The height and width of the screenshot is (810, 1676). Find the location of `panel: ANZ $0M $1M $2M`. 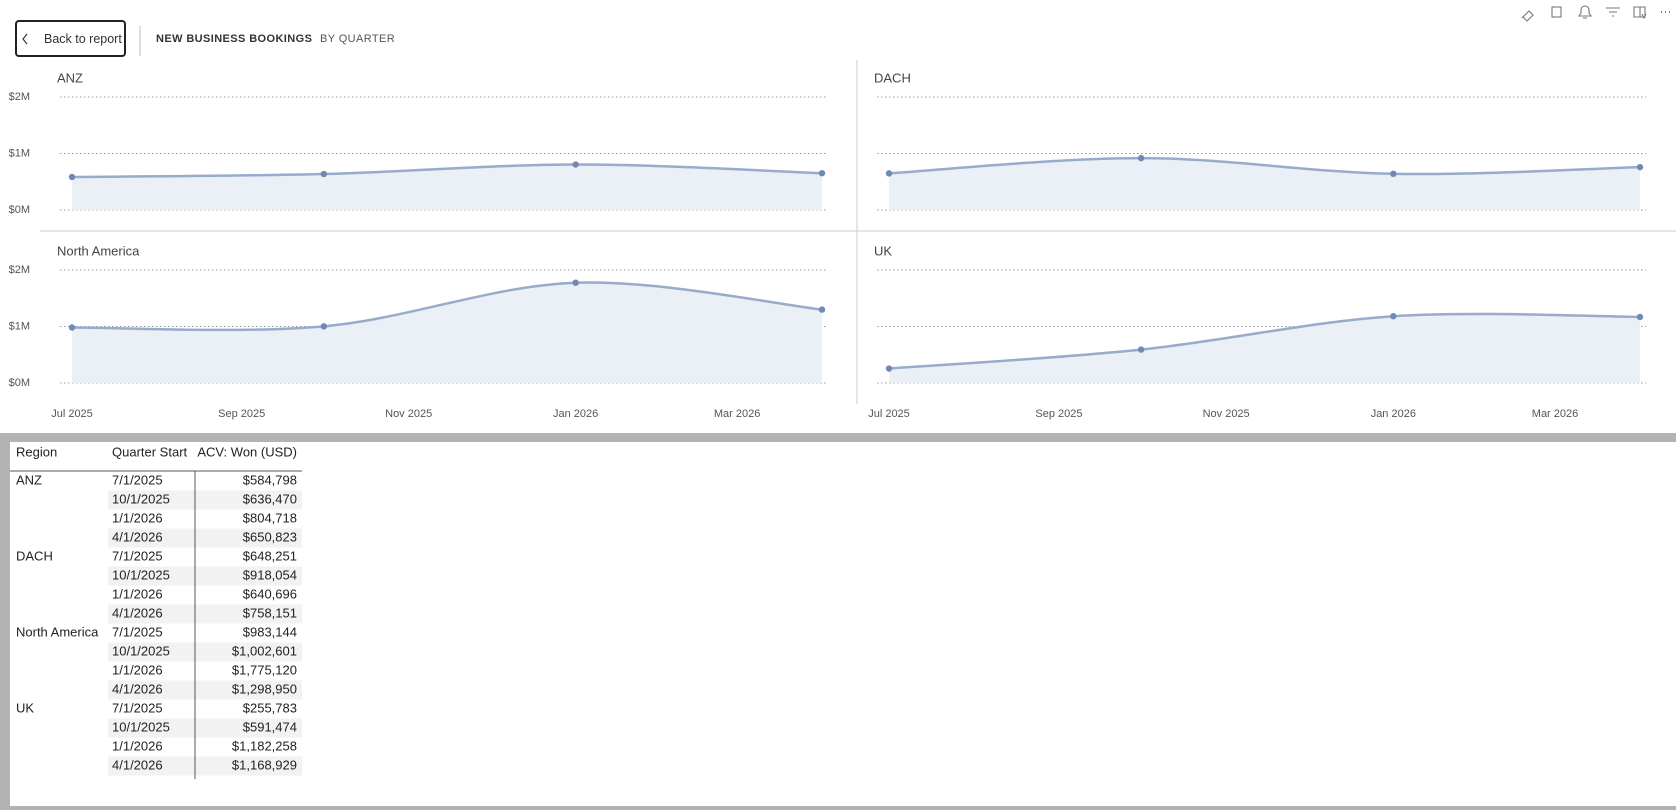

panel: ANZ $0M $1M $2M is located at coordinates (418, 143).